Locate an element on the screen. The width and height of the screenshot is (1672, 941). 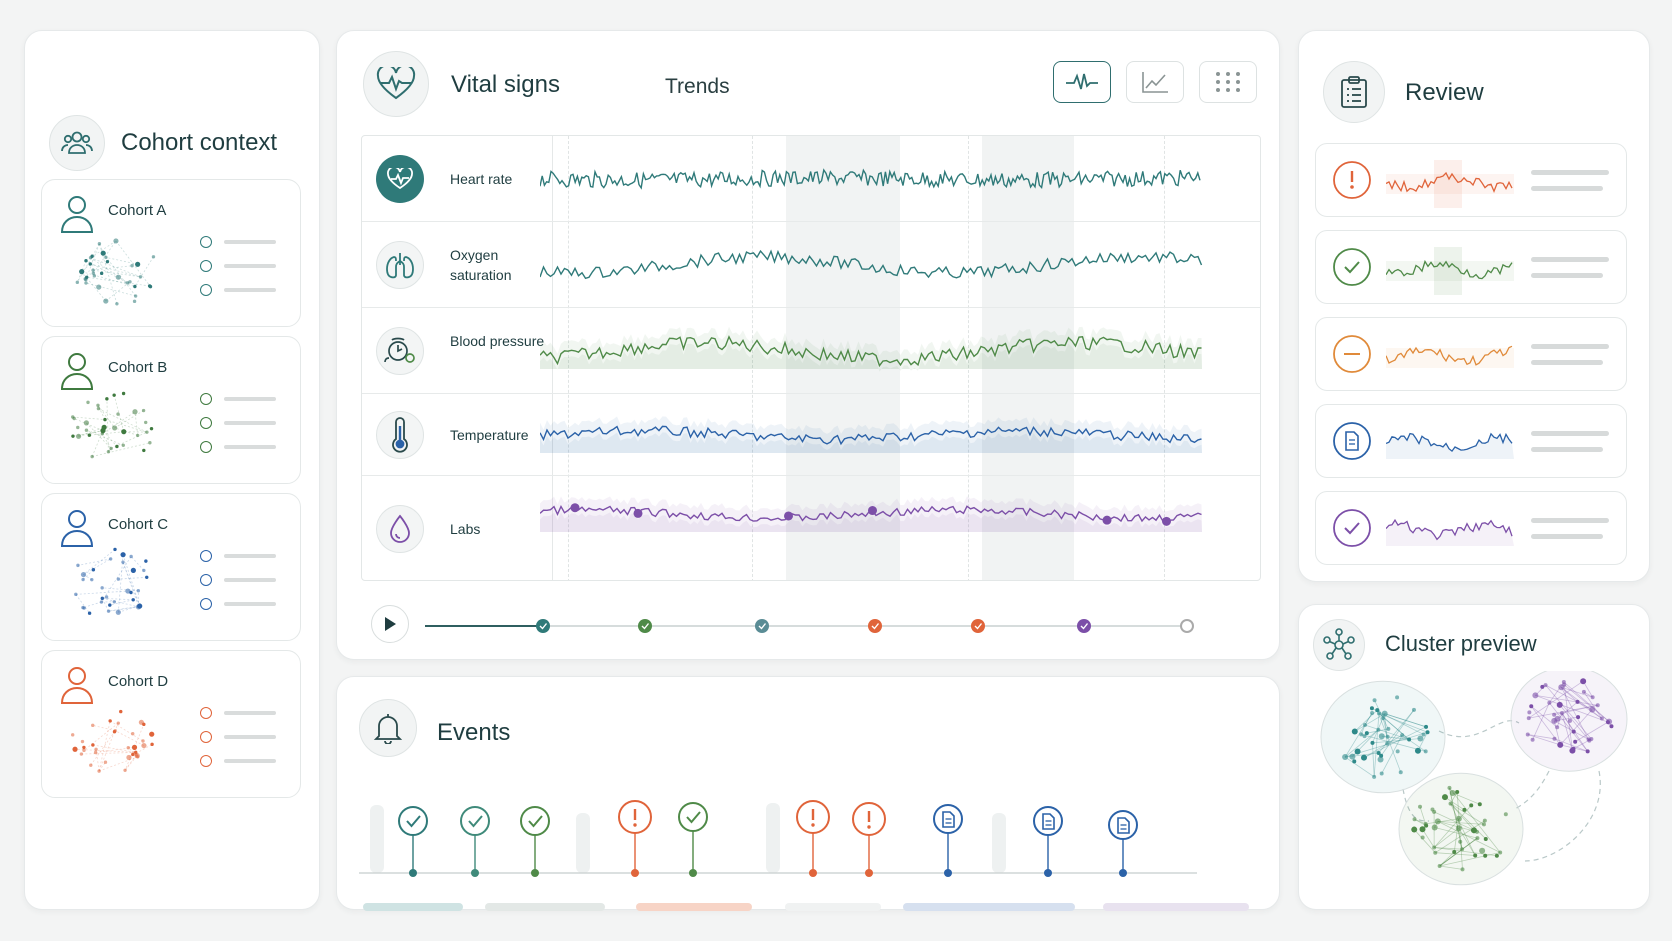
waveform-view-icon is located at coordinates (1082, 81).